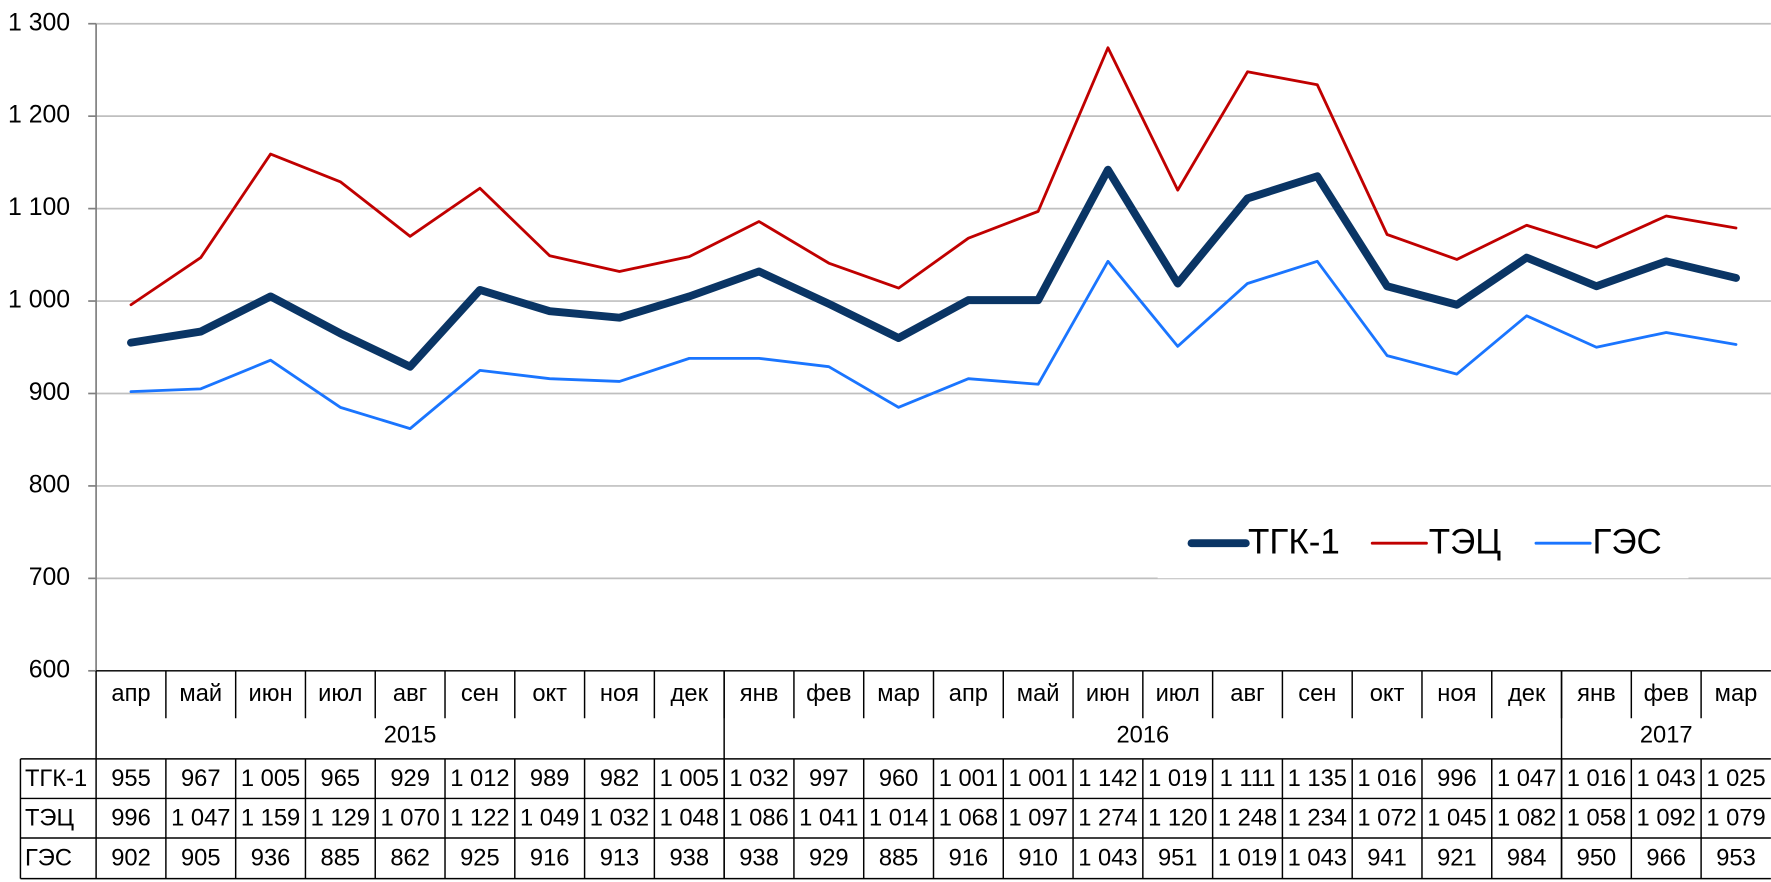 Image resolution: width=1771 pixels, height=882 pixels. What do you see at coordinates (1294, 542) in the screenshot?
I see `legend-label: ТГК-1` at bounding box center [1294, 542].